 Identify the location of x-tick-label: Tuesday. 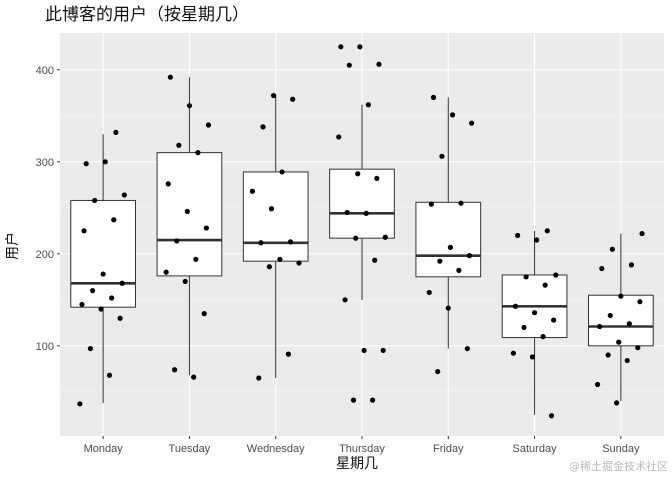
(190, 449).